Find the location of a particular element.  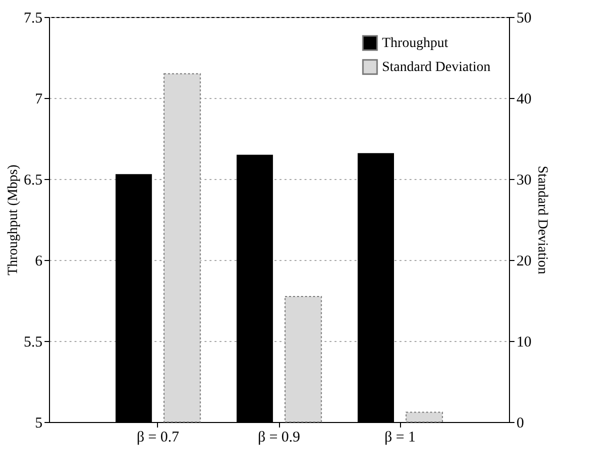

y2-tick-label: 30 is located at coordinates (524, 180).